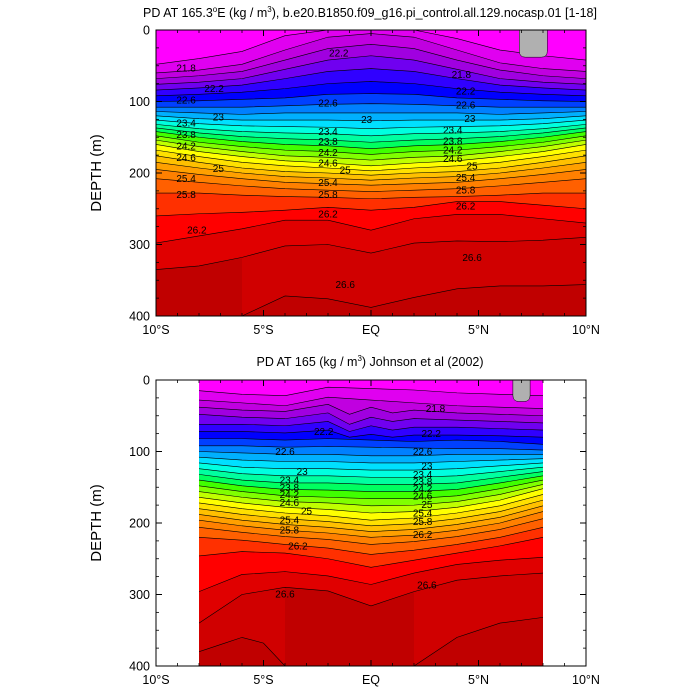 This screenshot has height=700, width=700. I want to click on x-tick-label: 5°S, so click(263, 330).